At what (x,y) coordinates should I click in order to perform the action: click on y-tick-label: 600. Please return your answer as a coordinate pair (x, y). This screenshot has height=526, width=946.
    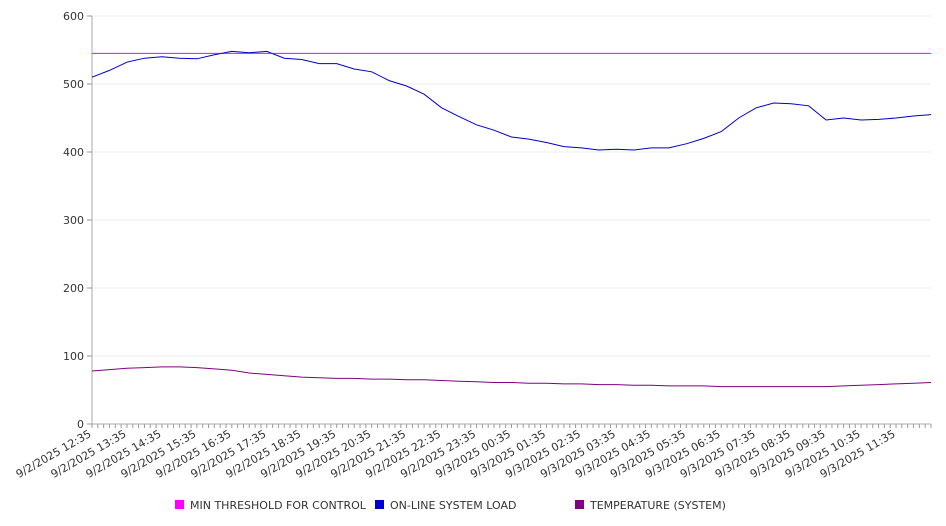
    Looking at the image, I should click on (73, 16).